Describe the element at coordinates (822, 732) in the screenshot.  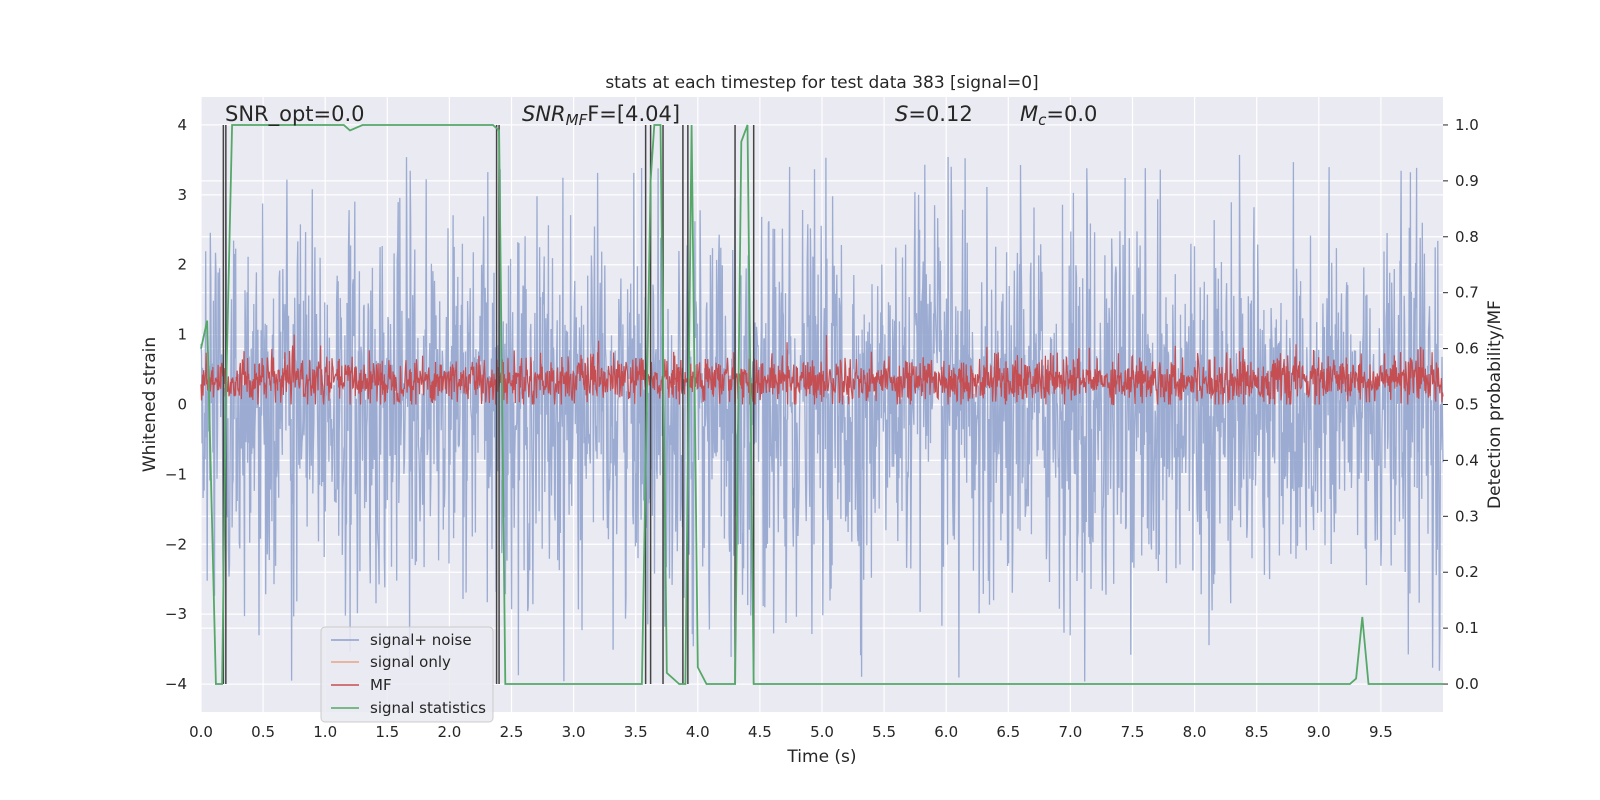
I see `x-tick-label: 5.0` at that location.